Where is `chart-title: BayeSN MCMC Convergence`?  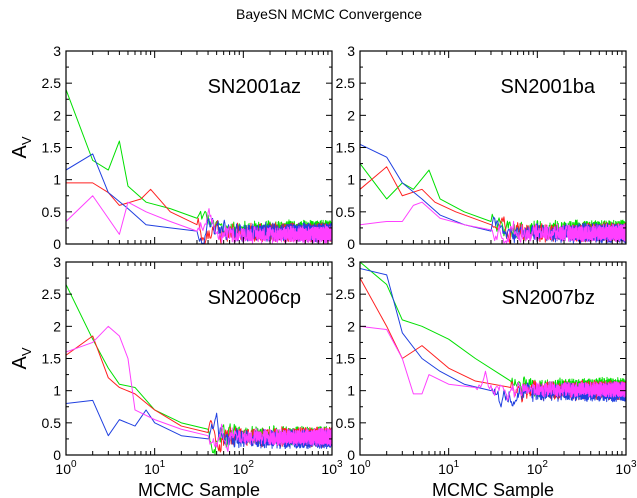
chart-title: BayeSN MCMC Convergence is located at coordinates (329, 14).